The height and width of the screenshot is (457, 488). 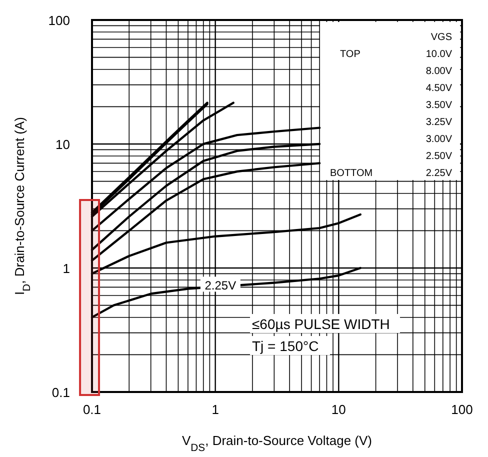 What do you see at coordinates (66, 268) in the screenshot?
I see `y-tick-label: 1` at bounding box center [66, 268].